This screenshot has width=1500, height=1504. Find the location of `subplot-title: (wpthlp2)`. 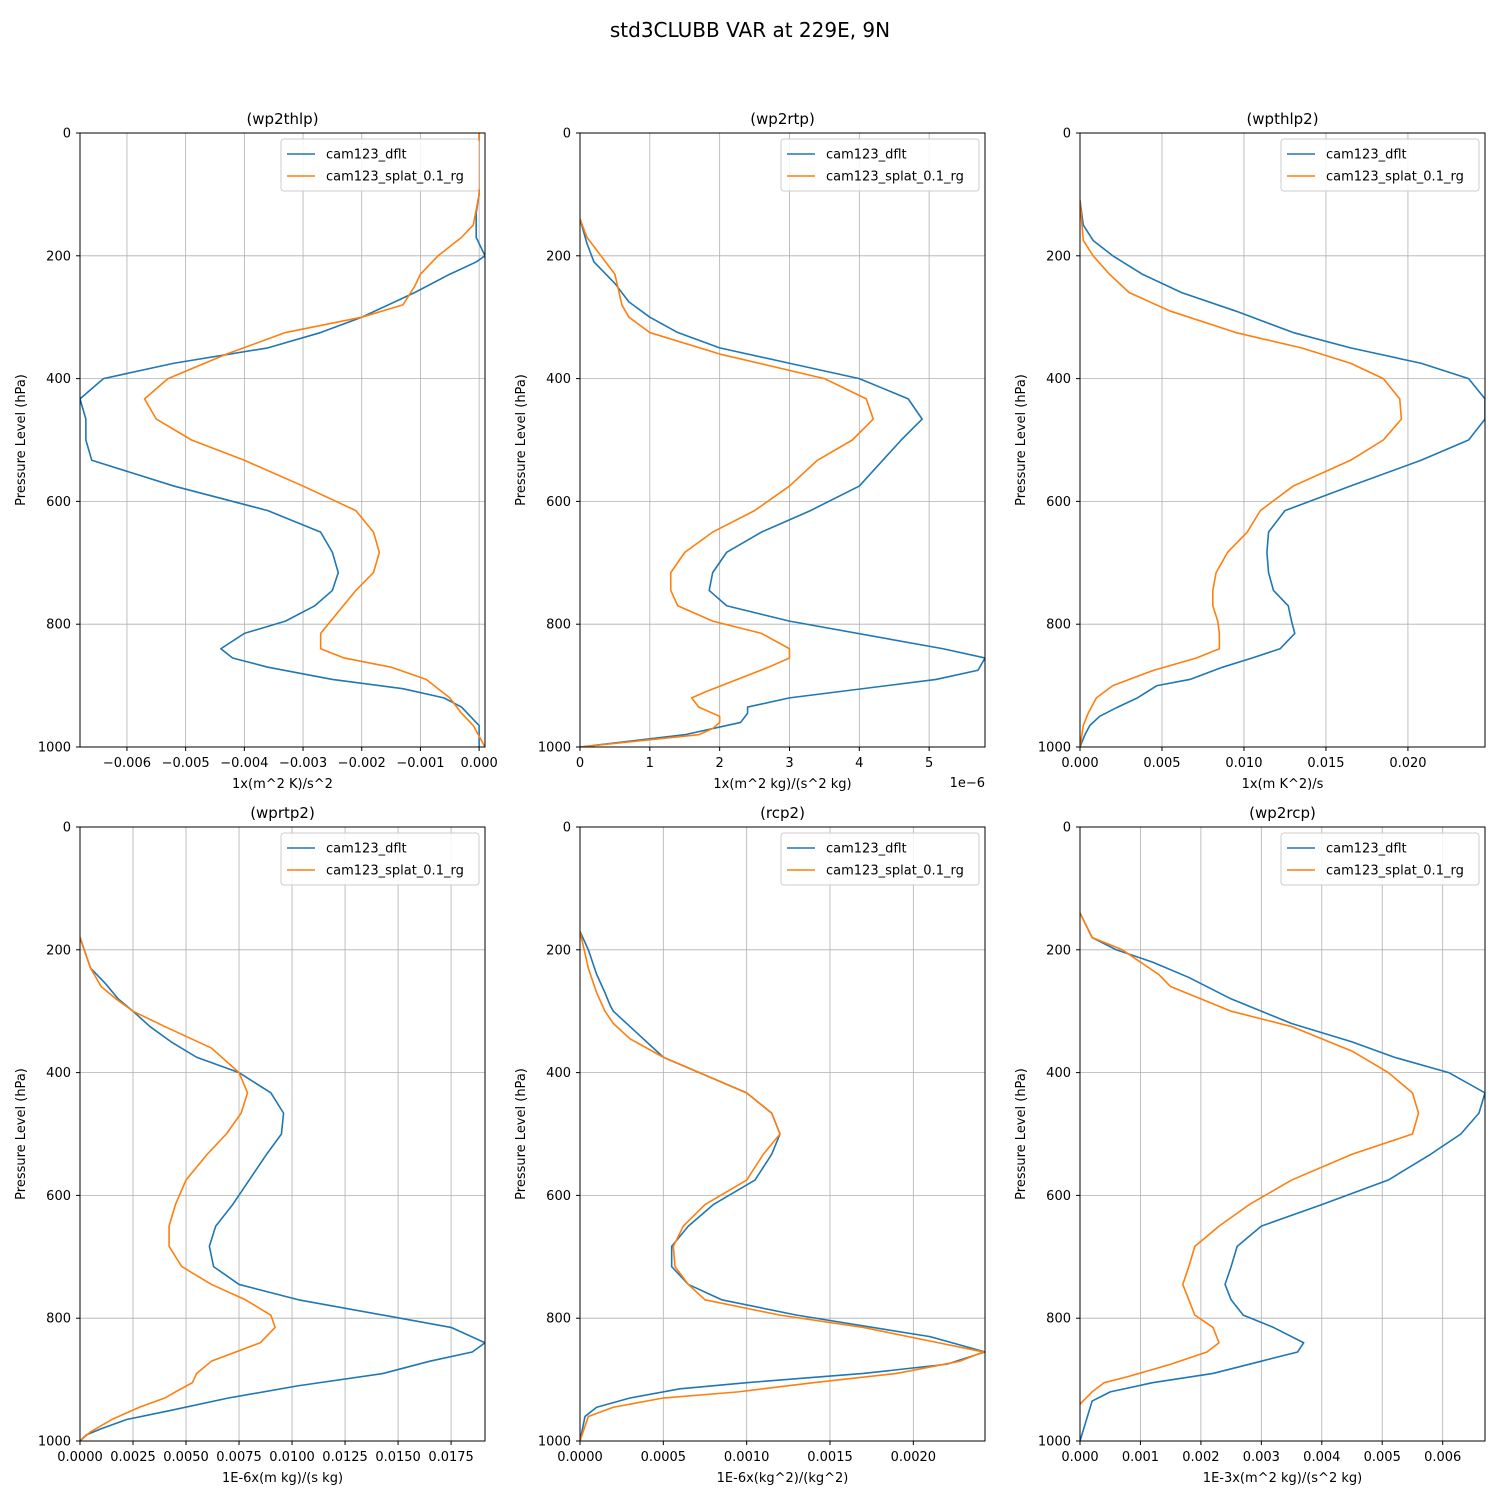

subplot-title: (wpthlp2) is located at coordinates (1282, 119).